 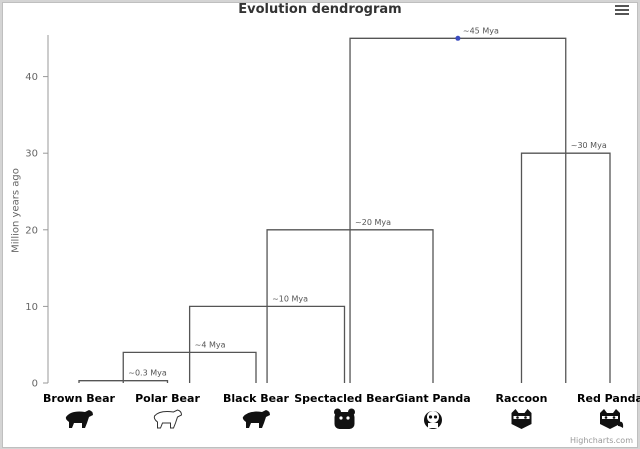 What do you see at coordinates (344, 398) in the screenshot?
I see `category-label: Spectacled Bear` at bounding box center [344, 398].